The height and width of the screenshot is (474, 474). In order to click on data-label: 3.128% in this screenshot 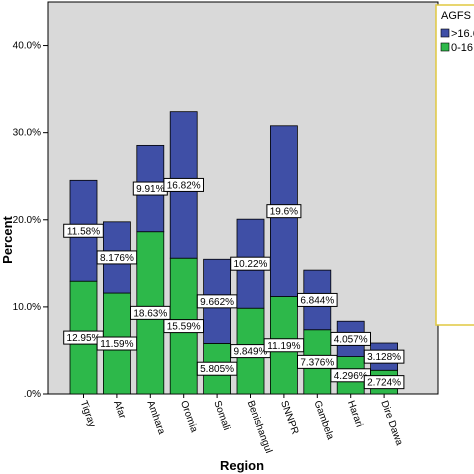, I will do `click(384, 357)`.